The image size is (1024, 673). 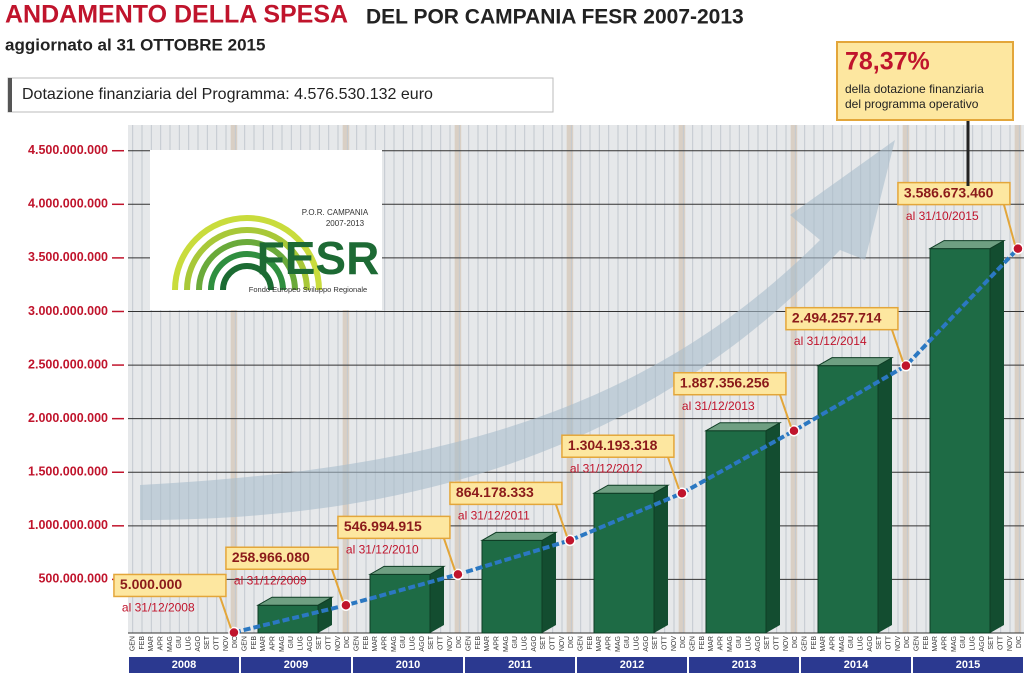 I want to click on x-tick-label: 2012, so click(x=632, y=665).